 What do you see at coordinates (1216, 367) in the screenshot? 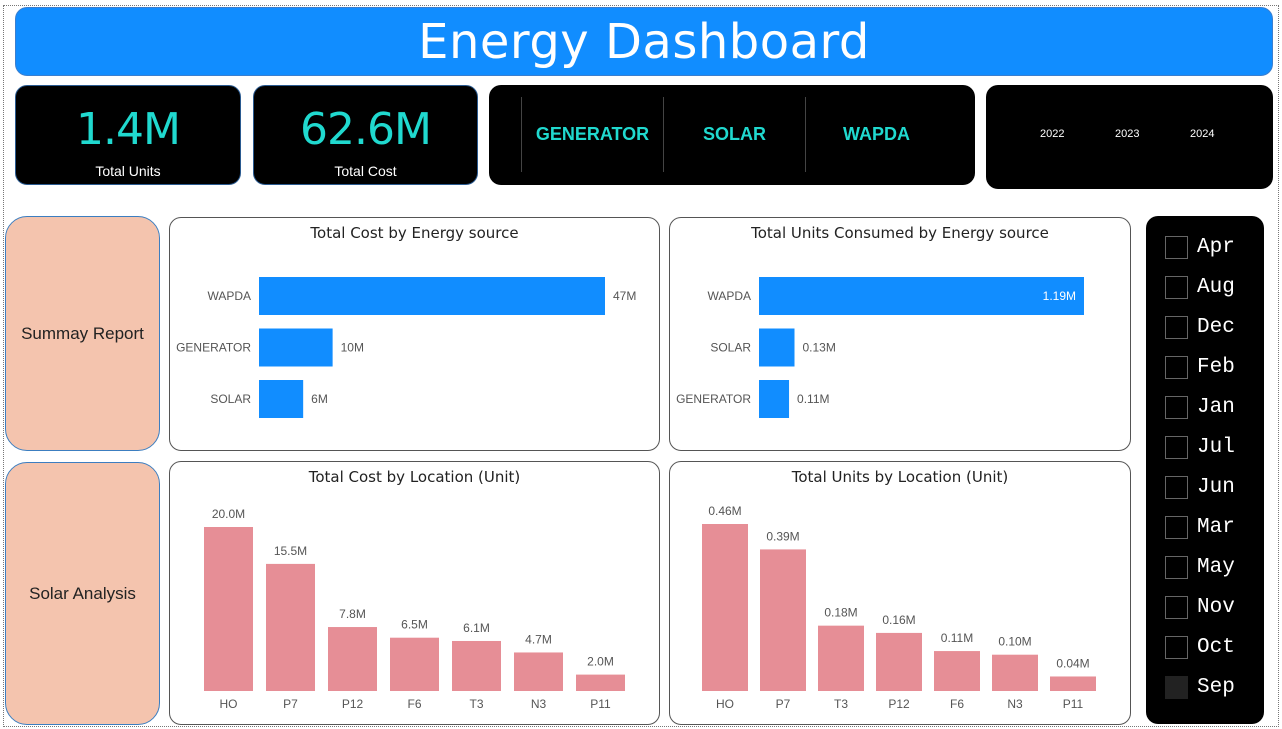
I see `month-label: Feb` at bounding box center [1216, 367].